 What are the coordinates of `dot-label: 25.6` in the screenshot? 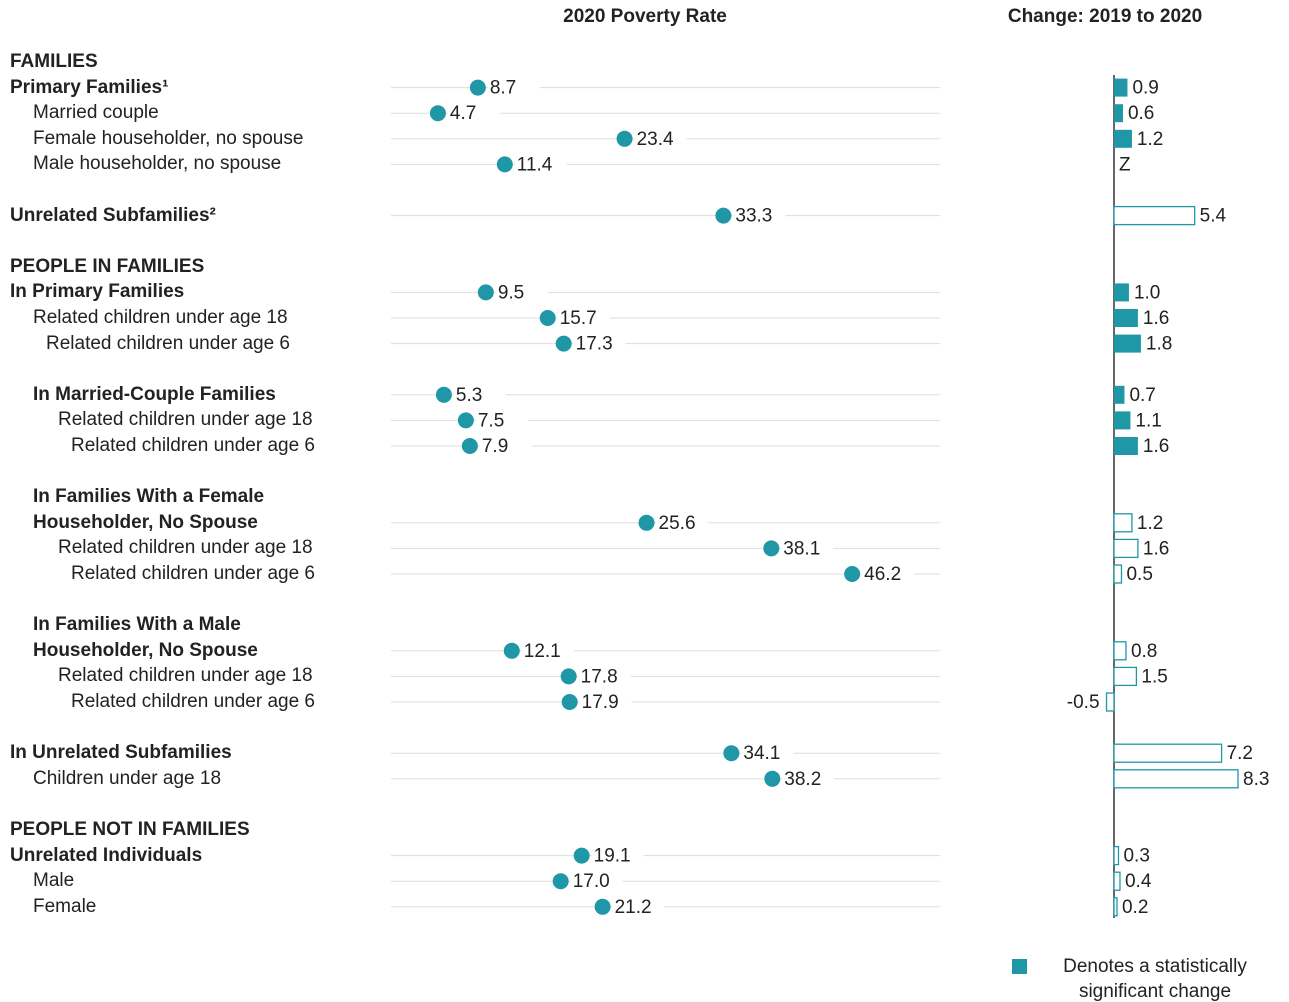 It's located at (677, 523).